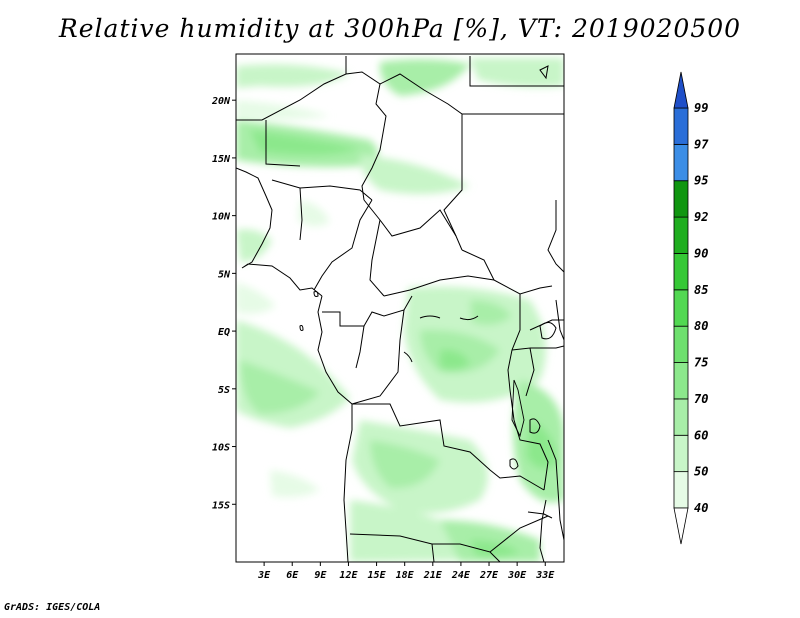  I want to click on colorbar: 40 50 60 70 75 80 85 90 92 95 97 99, so click(691, 308).